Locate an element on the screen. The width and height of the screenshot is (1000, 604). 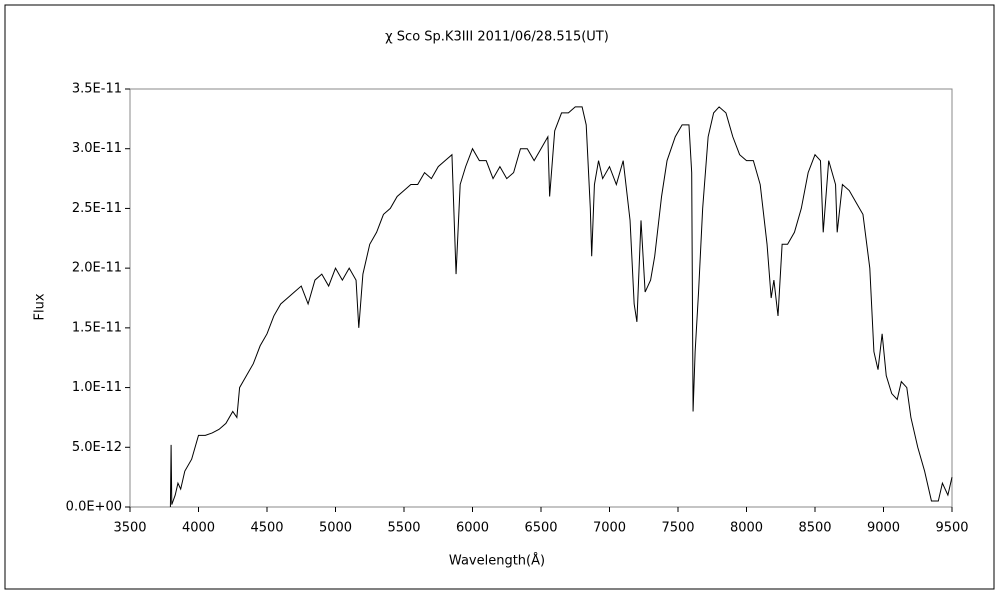
x-tick-label: 7000 is located at coordinates (609, 528).